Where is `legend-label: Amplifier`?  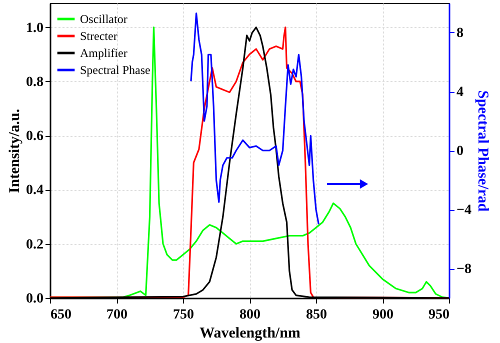
legend-label: Amplifier is located at coordinates (104, 53).